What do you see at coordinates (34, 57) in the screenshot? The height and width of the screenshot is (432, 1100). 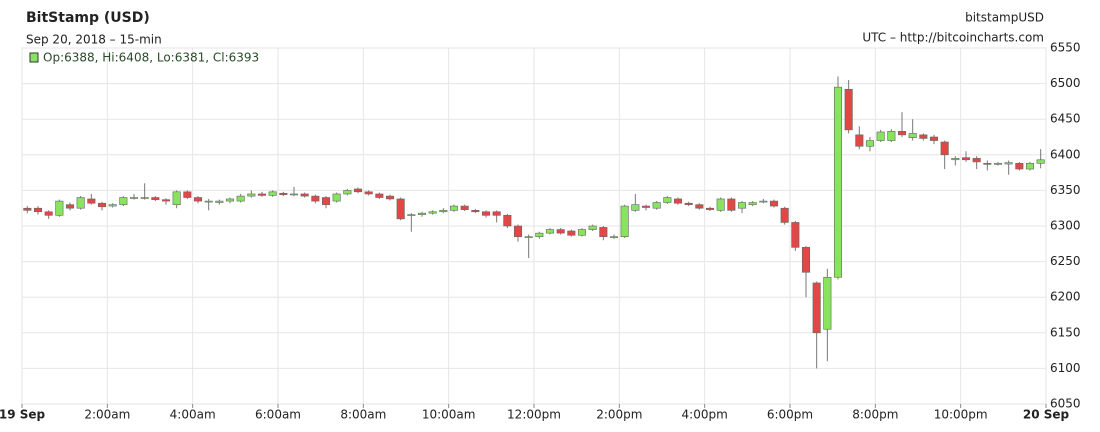 I see `info-swatch` at bounding box center [34, 57].